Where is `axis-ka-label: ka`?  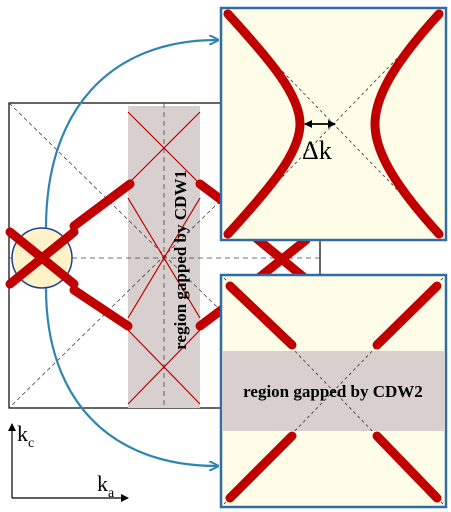
axis-ka-label: ka is located at coordinates (106, 486).